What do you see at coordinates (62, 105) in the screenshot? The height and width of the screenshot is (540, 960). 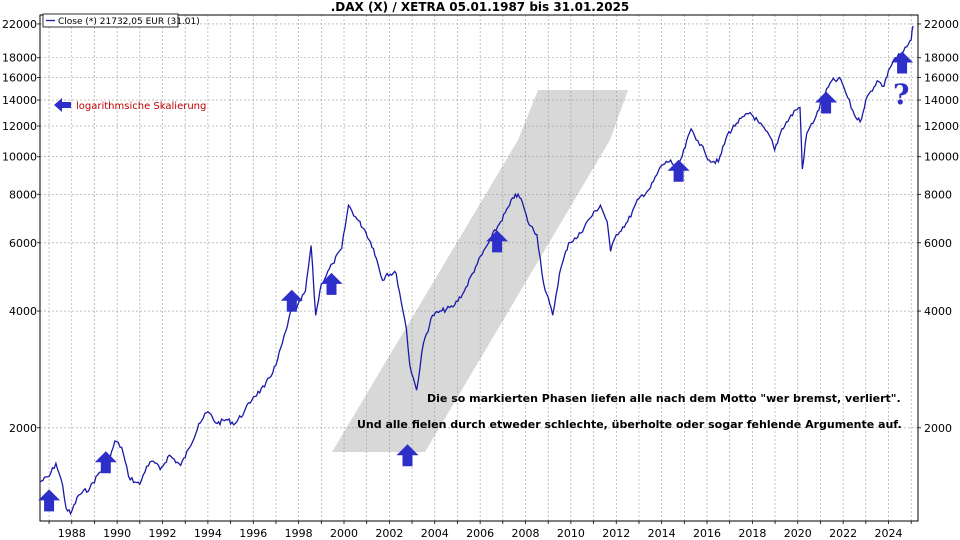 I see `left-arrow-icon` at bounding box center [62, 105].